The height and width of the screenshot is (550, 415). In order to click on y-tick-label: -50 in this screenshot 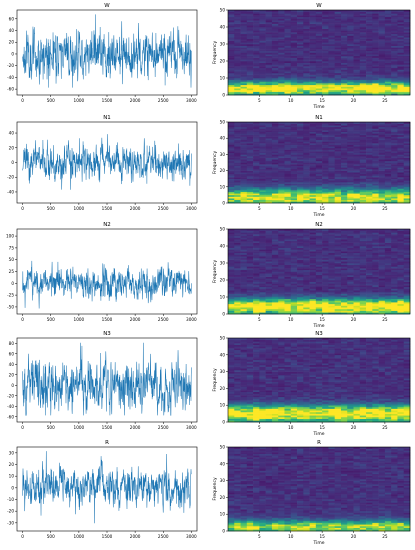, I will do `click(10, 306)`.